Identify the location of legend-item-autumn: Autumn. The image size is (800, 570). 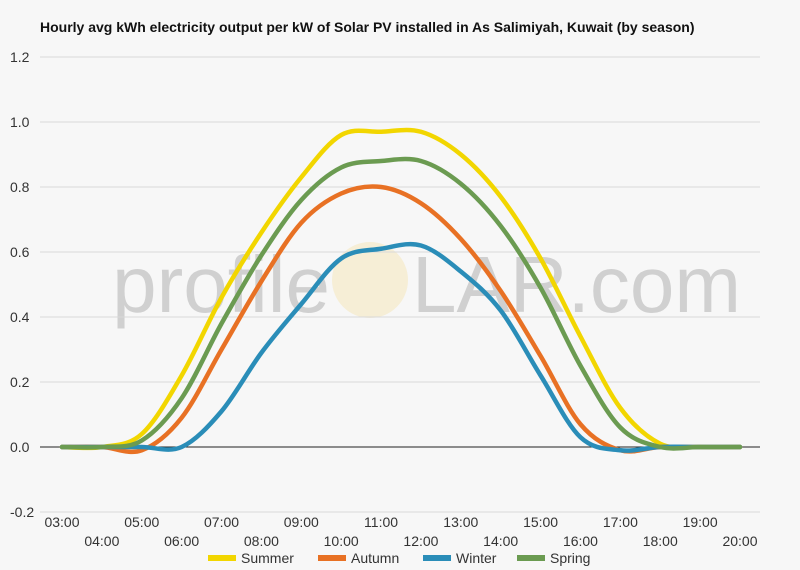
(358, 558).